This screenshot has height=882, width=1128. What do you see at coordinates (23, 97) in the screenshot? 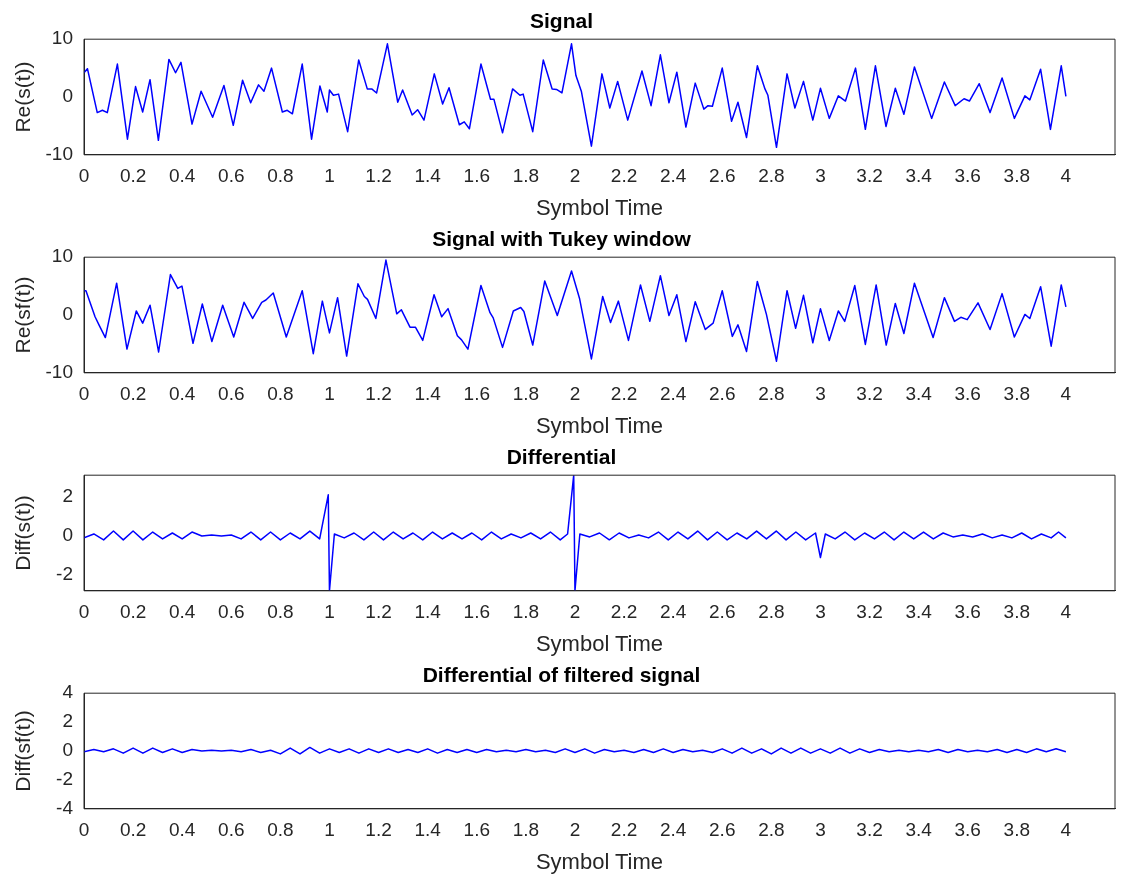
I see `y-axis-title: Re(s(t))` at bounding box center [23, 97].